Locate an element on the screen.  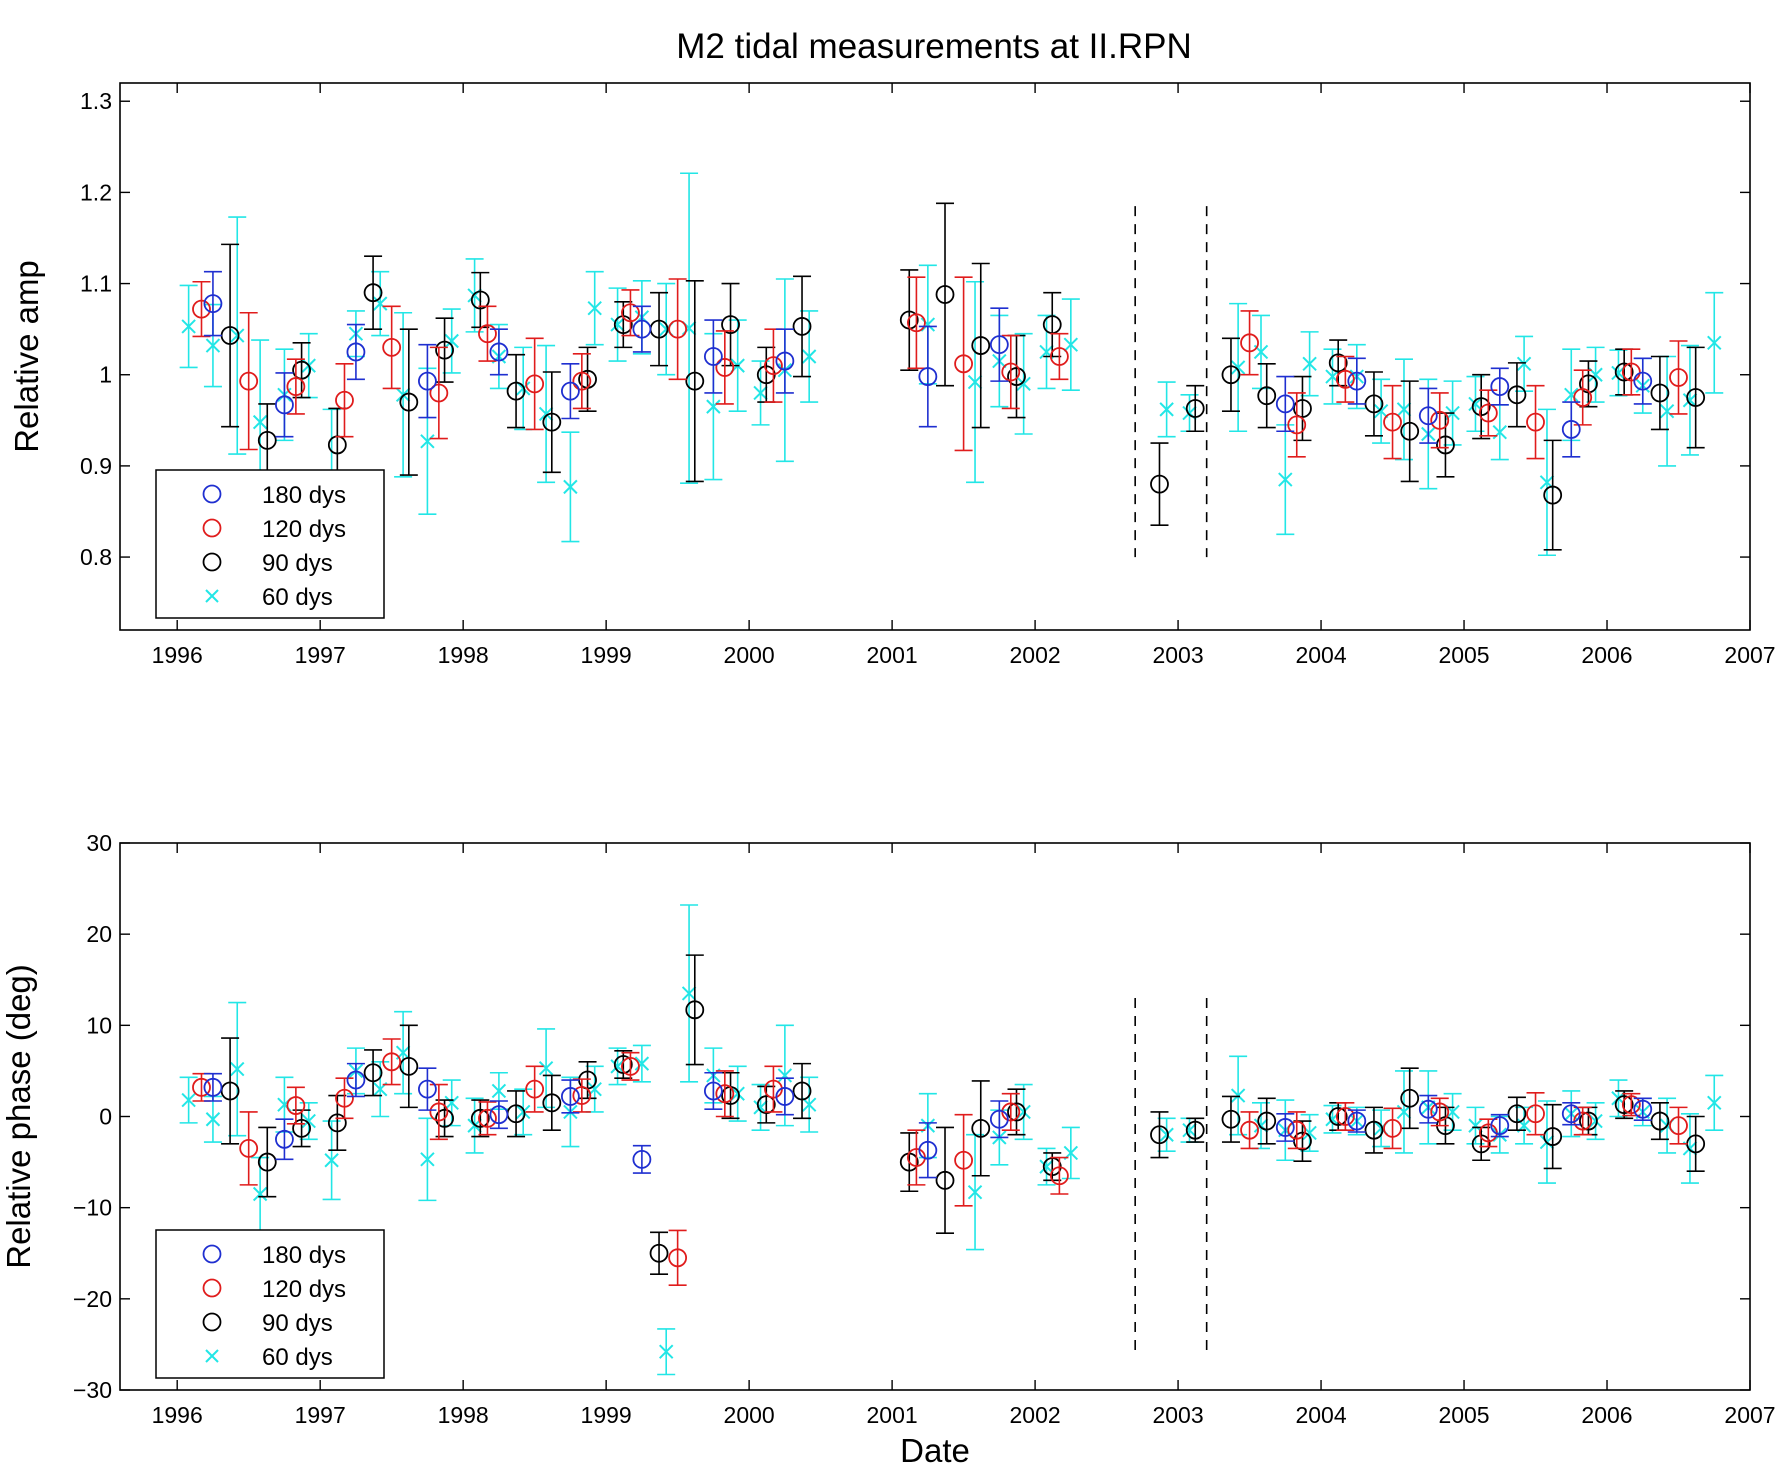
x-tick-label: 2004 is located at coordinates (1320, 655).